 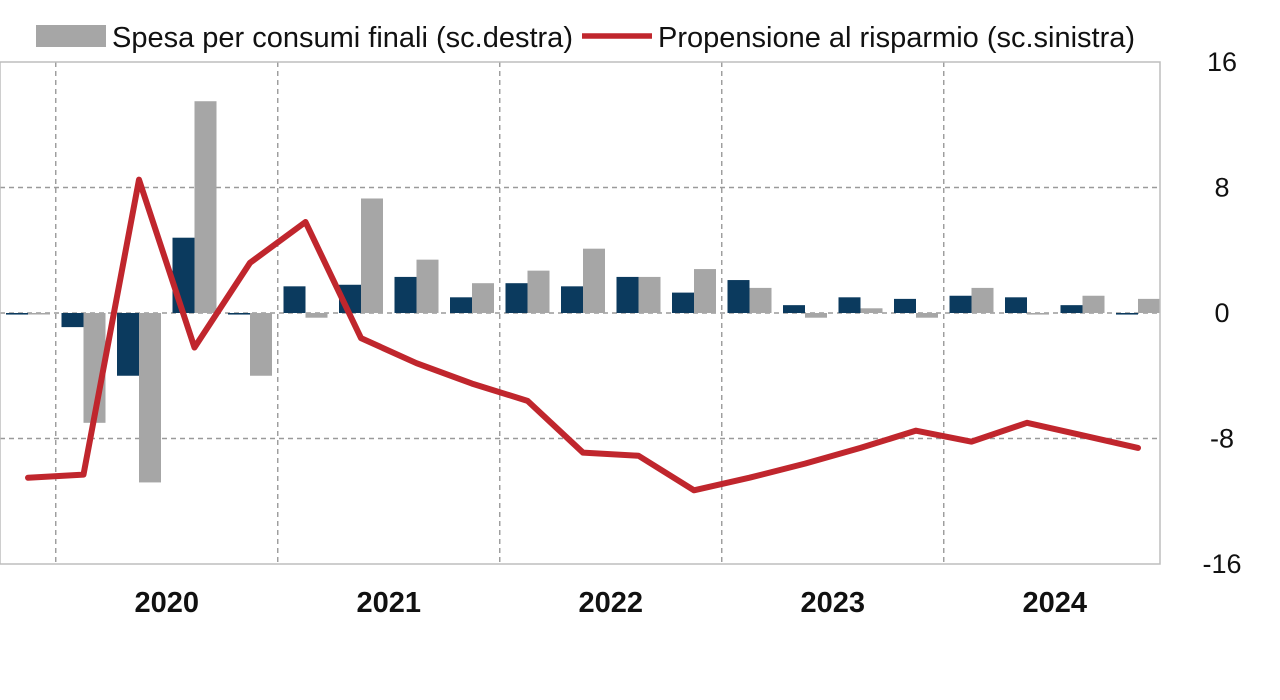 I want to click on bar-s1-2023-Q1, so click(x=760, y=300).